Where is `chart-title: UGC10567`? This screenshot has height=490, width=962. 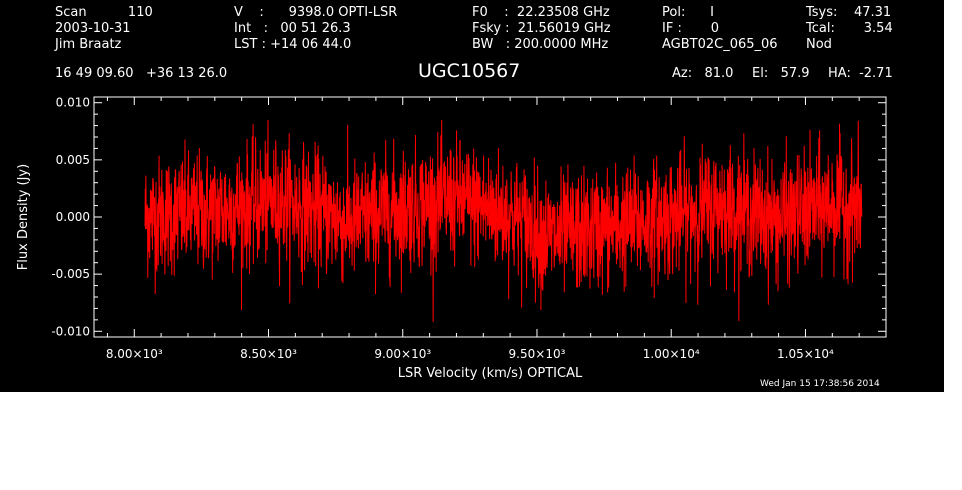 chart-title: UGC10567 is located at coordinates (469, 71).